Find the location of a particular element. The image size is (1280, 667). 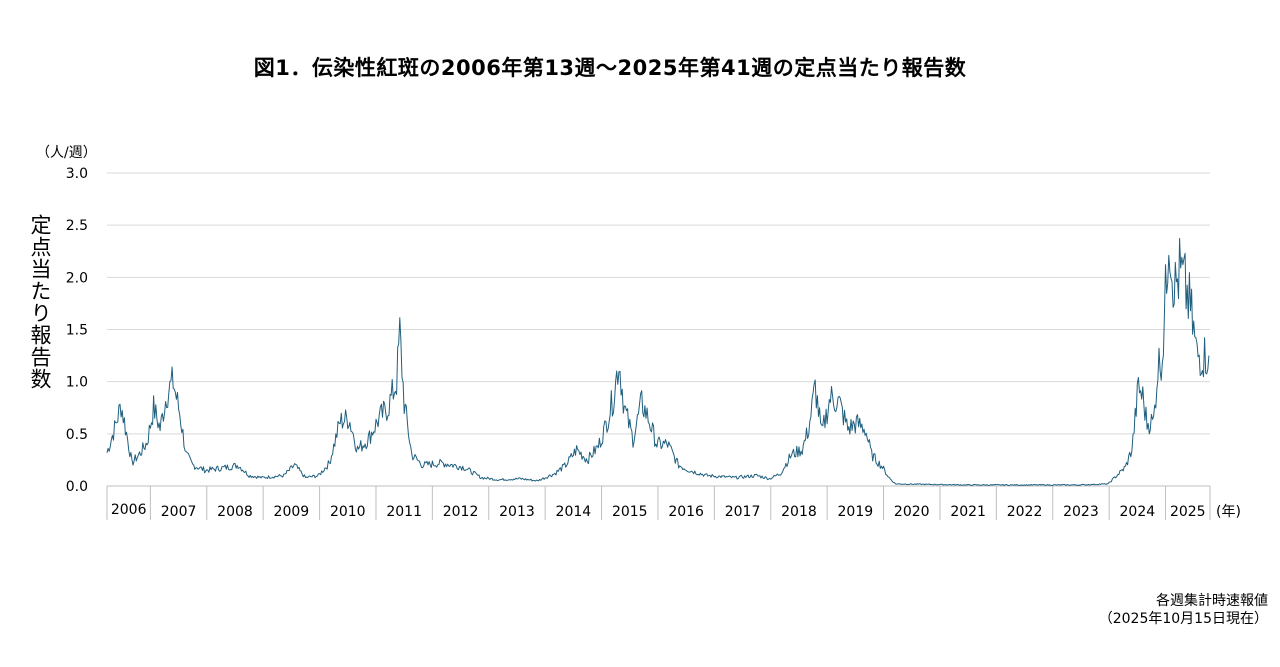

chart-title: 図1．伝染性紅斑の2006年第13週〜2025年第41週の定点当たり報告数 is located at coordinates (610, 68).